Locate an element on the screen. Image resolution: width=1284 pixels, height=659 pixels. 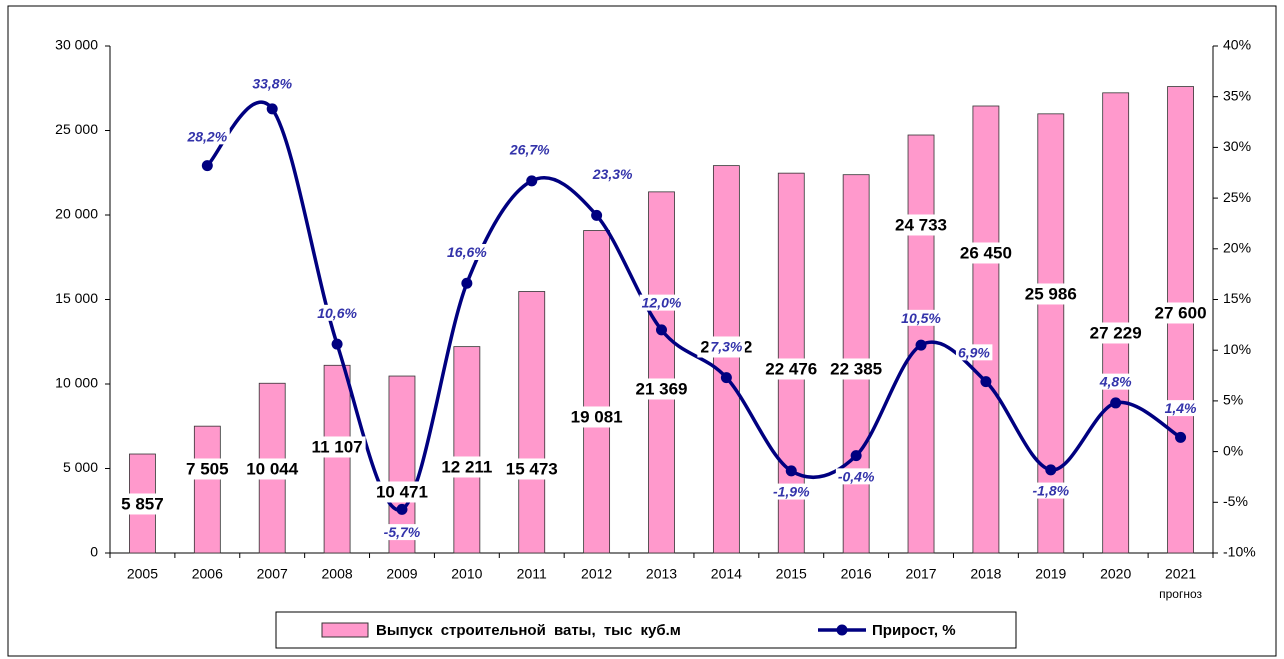
line-value-label: 6,9% is located at coordinates (974, 352).